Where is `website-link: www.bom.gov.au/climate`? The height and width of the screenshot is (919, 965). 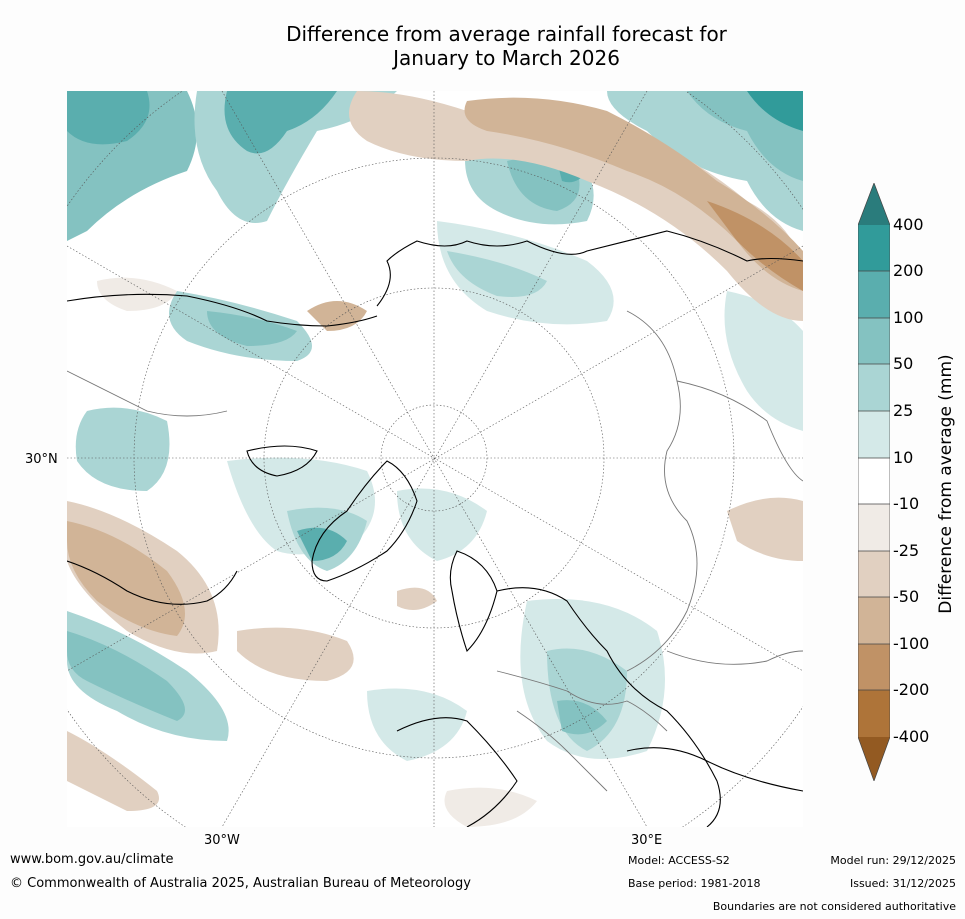
website-link: www.bom.gov.au/climate is located at coordinates (92, 859).